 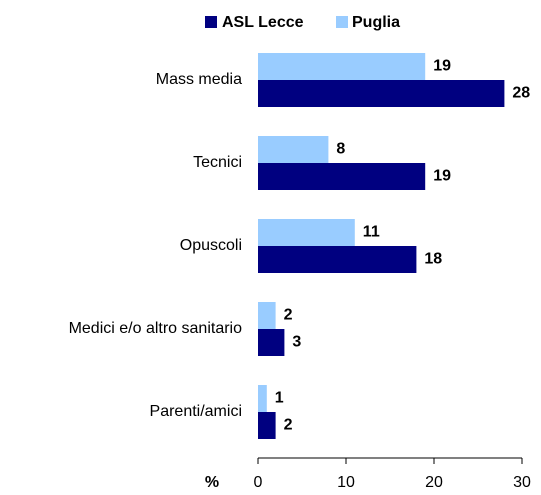 I want to click on y-tick-label: Parenti/amici, so click(x=196, y=411).